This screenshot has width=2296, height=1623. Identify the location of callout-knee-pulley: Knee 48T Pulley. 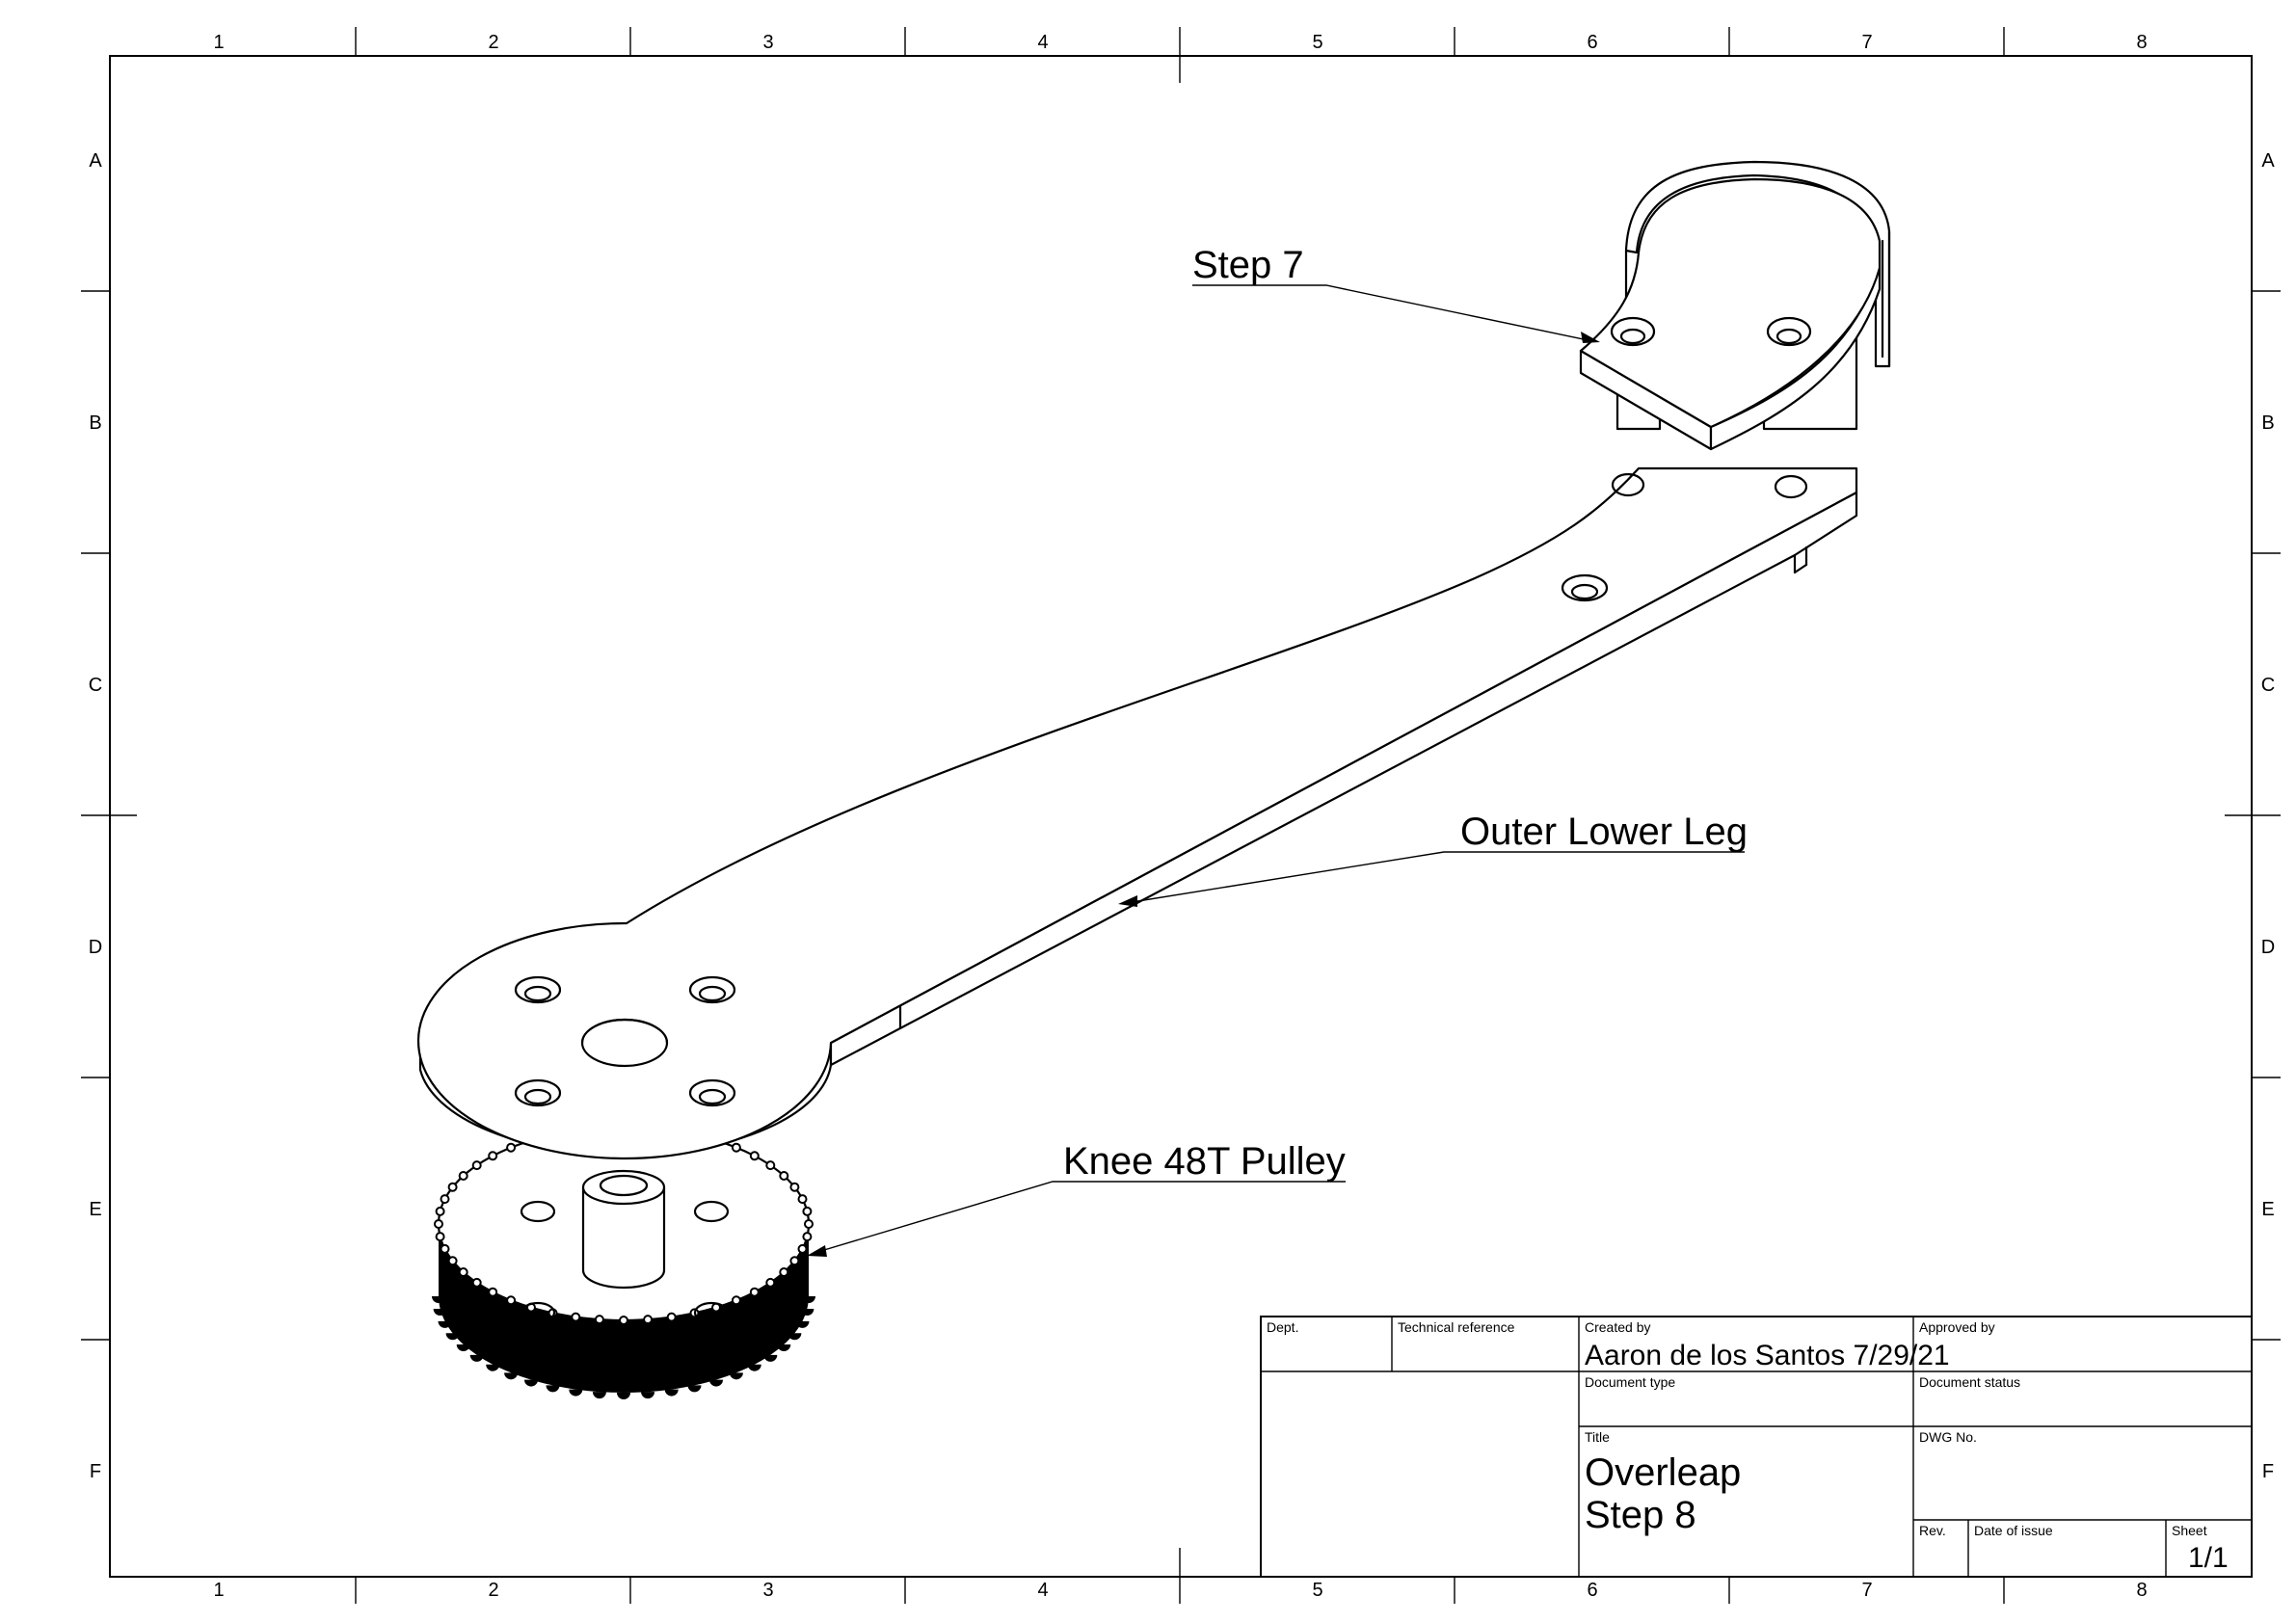
(1076, 1198).